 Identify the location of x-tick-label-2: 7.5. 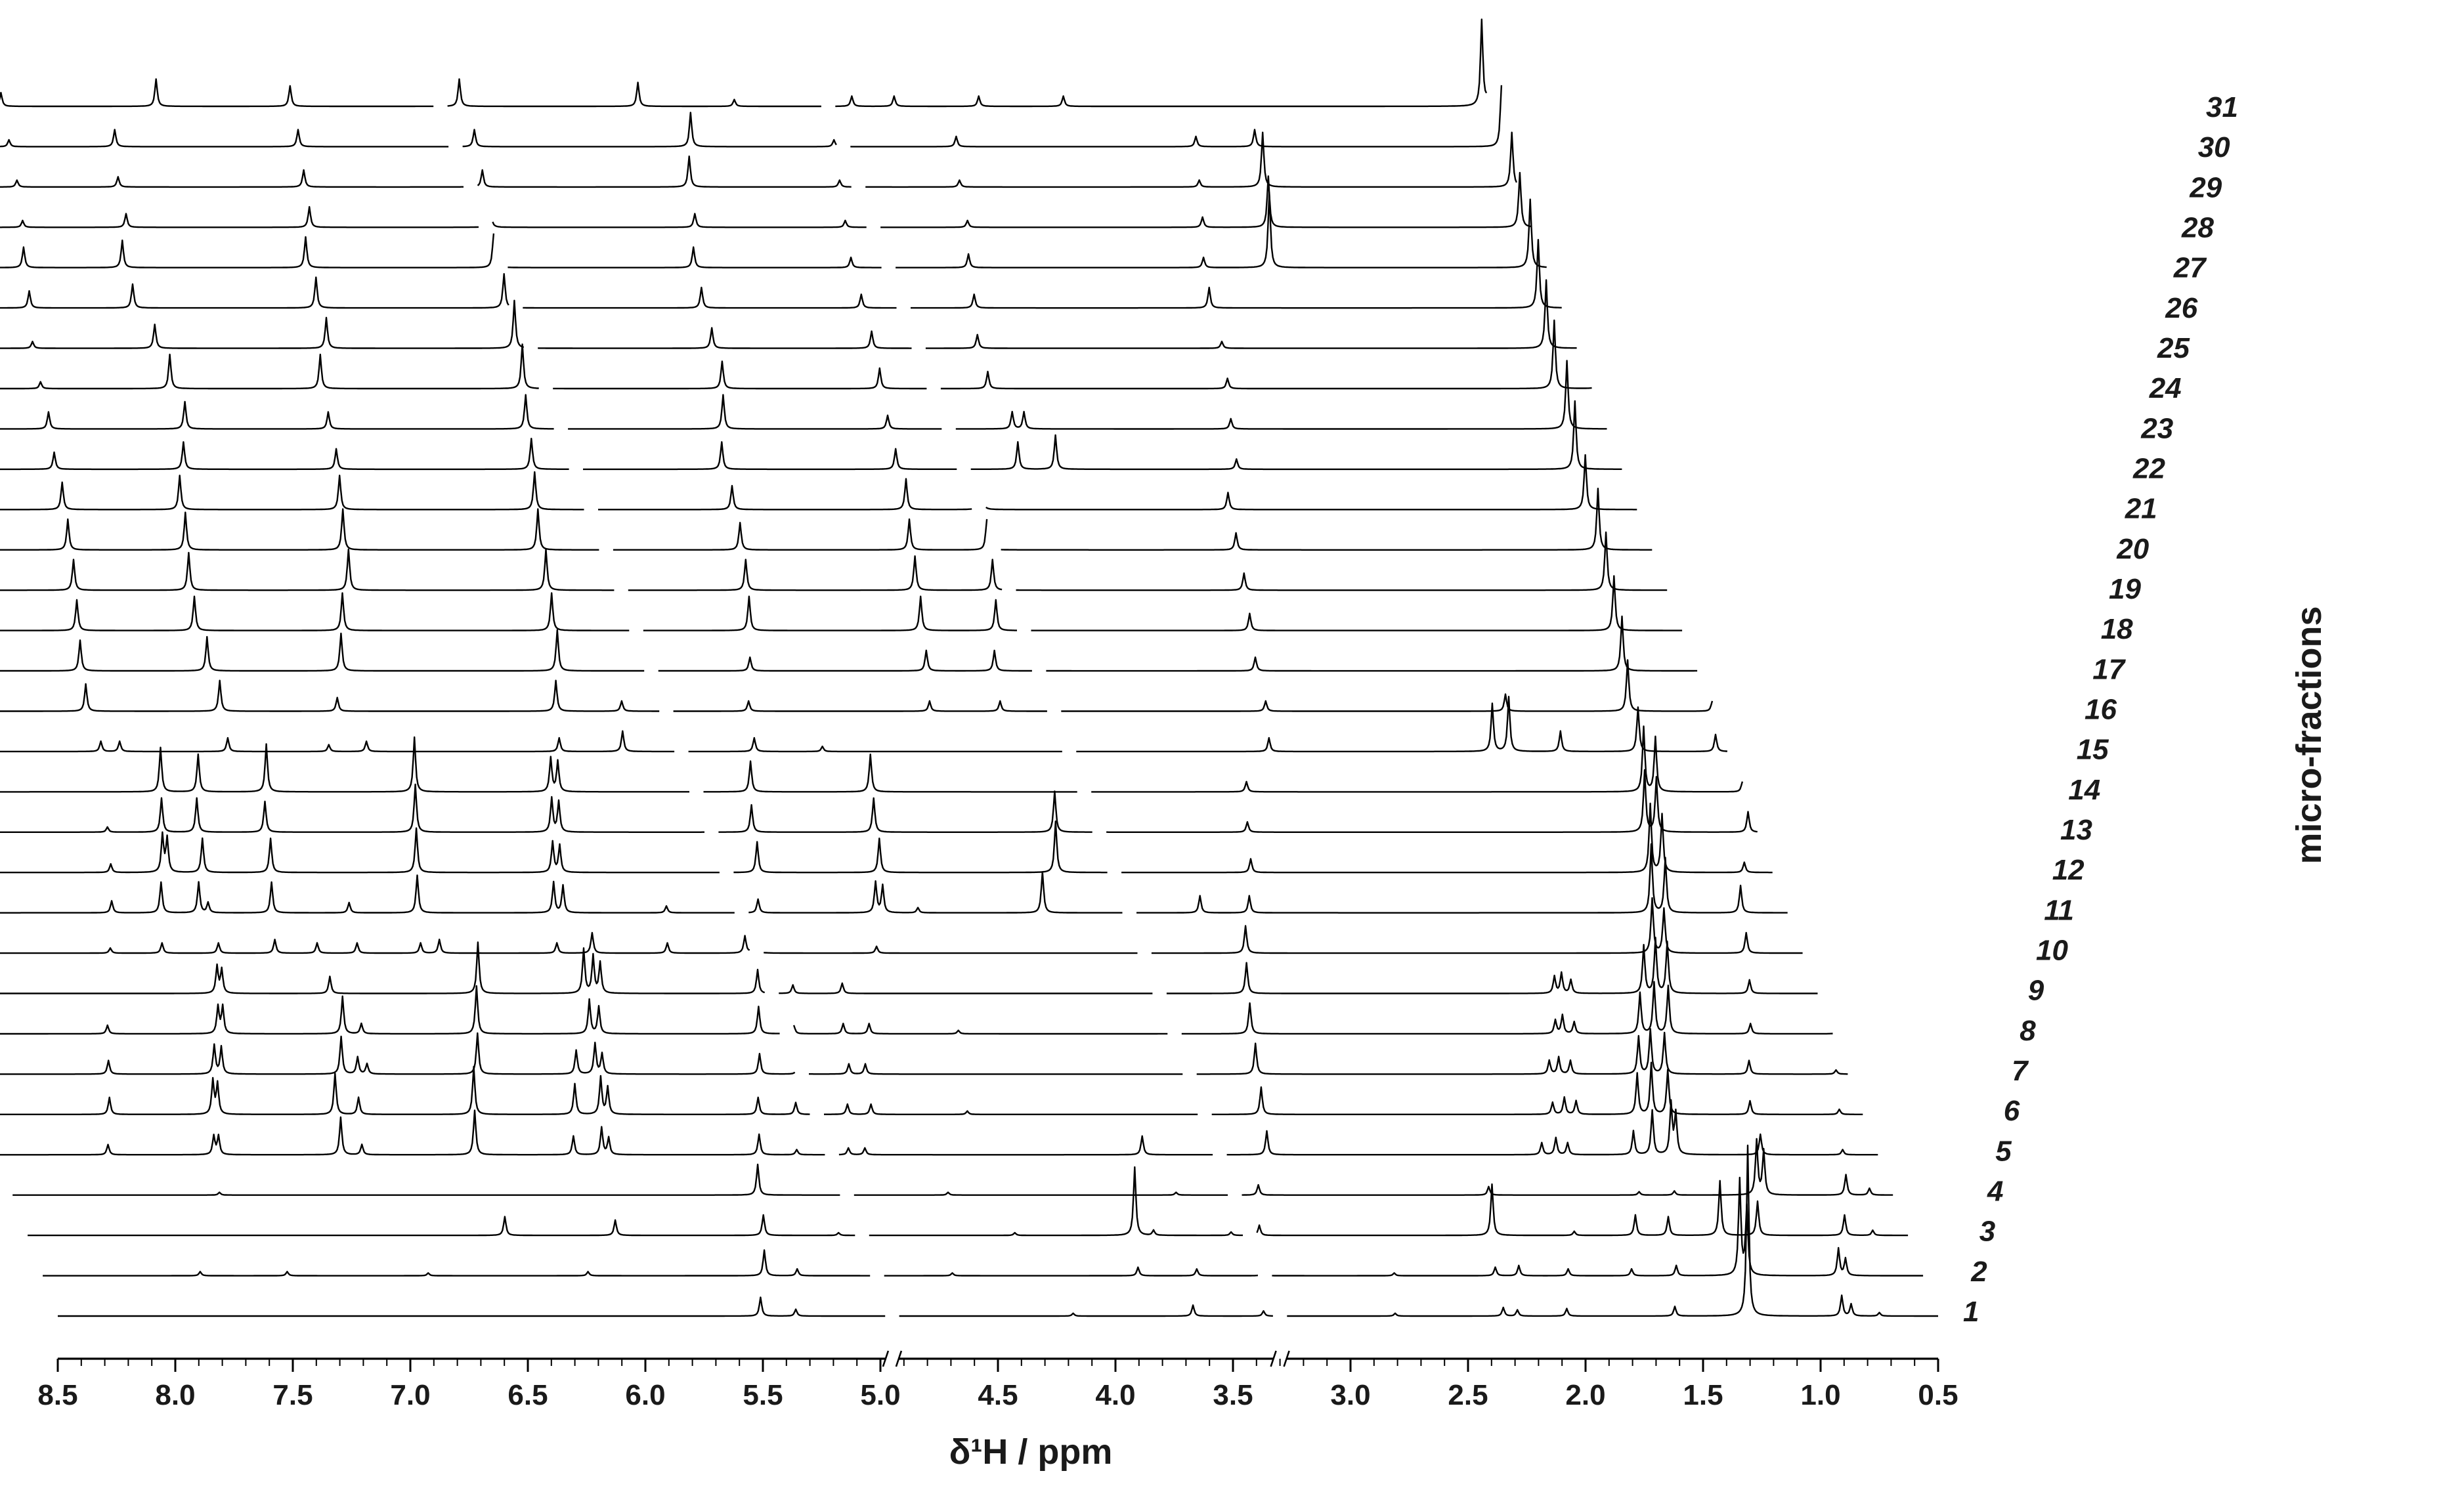
(292, 1395).